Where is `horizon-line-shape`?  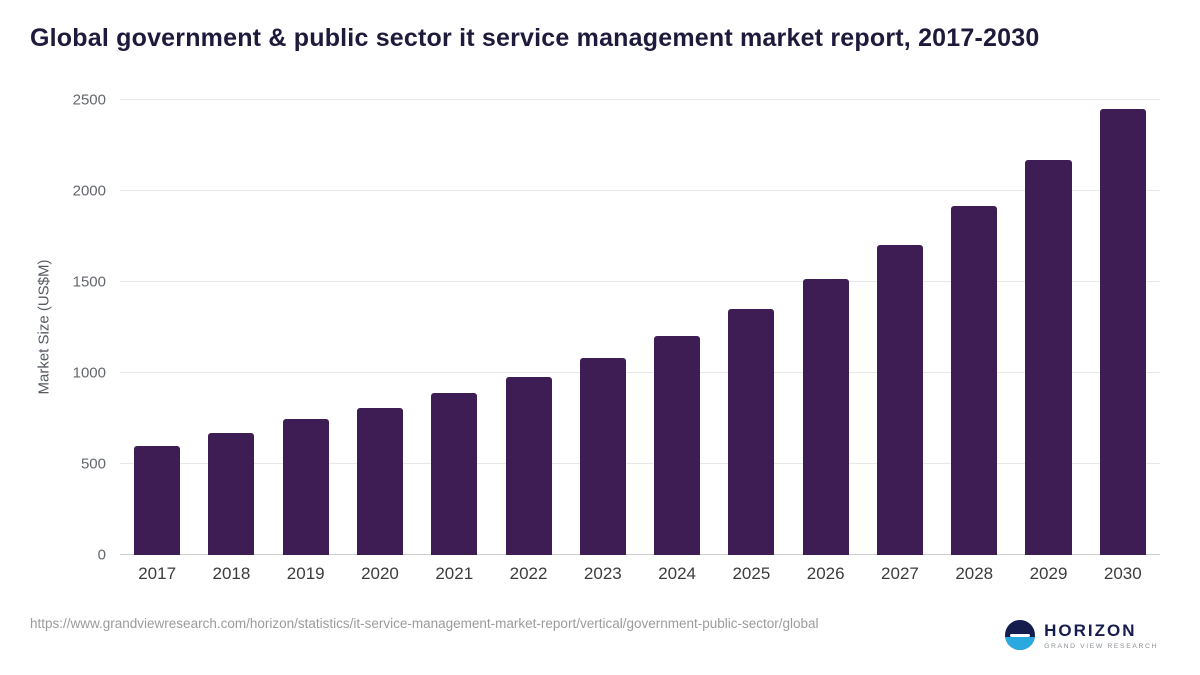 horizon-line-shape is located at coordinates (1020, 635).